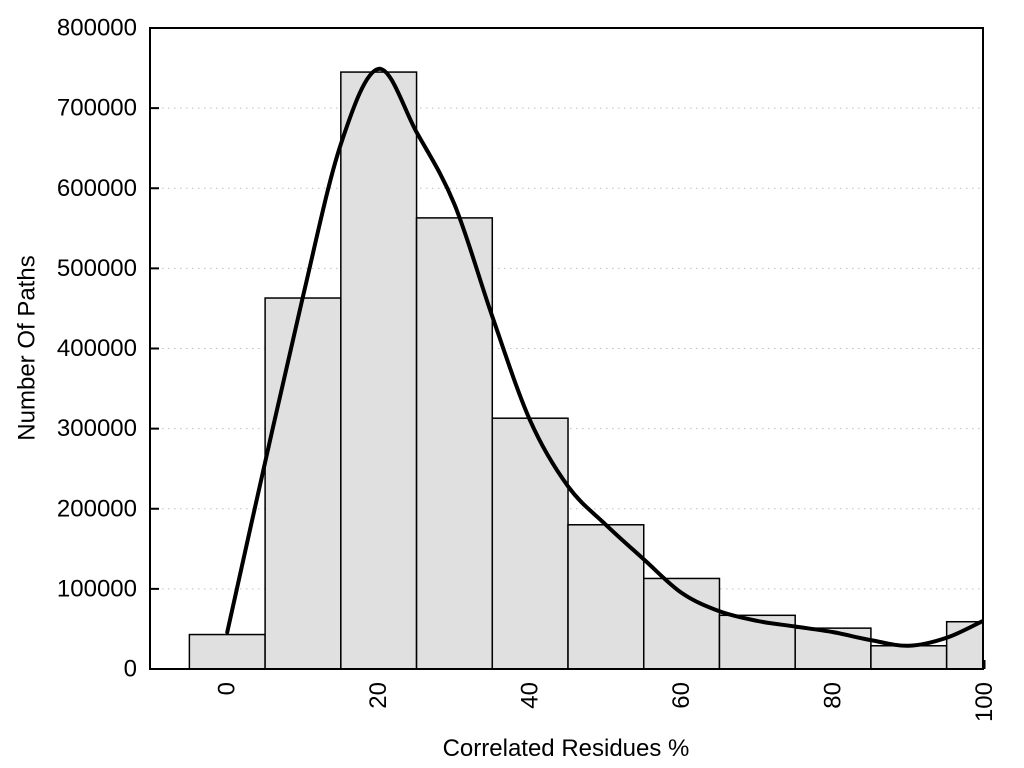 This screenshot has height=768, width=1024. I want to click on x-tick-label: 20, so click(378, 695).